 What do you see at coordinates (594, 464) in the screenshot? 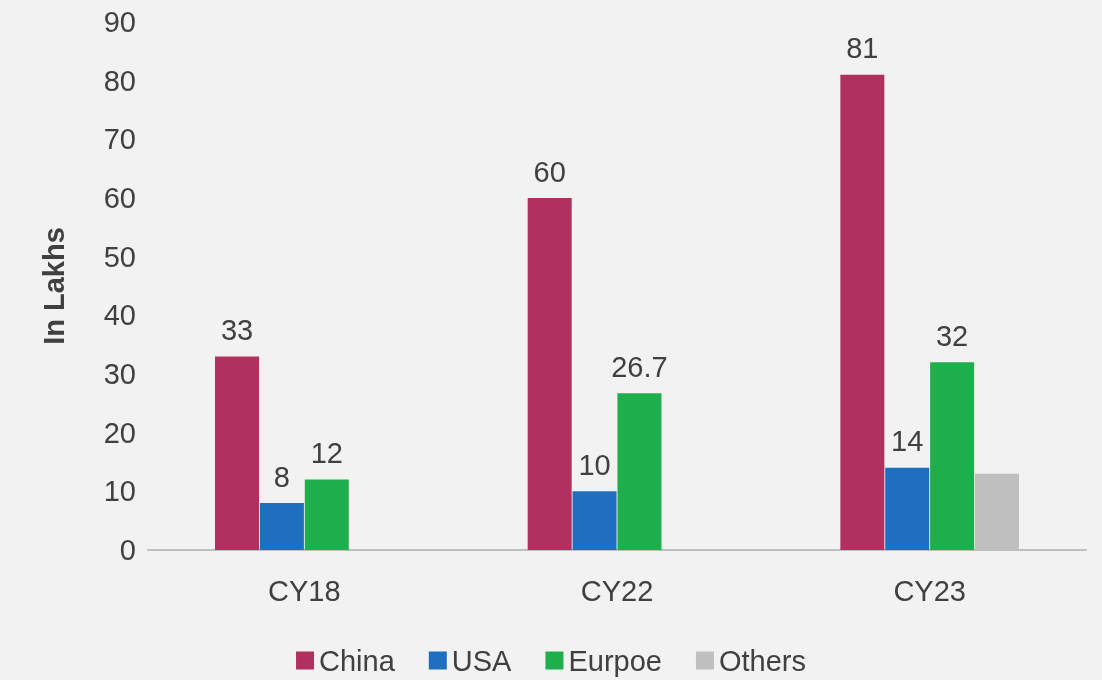
I see `data-label: 10` at bounding box center [594, 464].